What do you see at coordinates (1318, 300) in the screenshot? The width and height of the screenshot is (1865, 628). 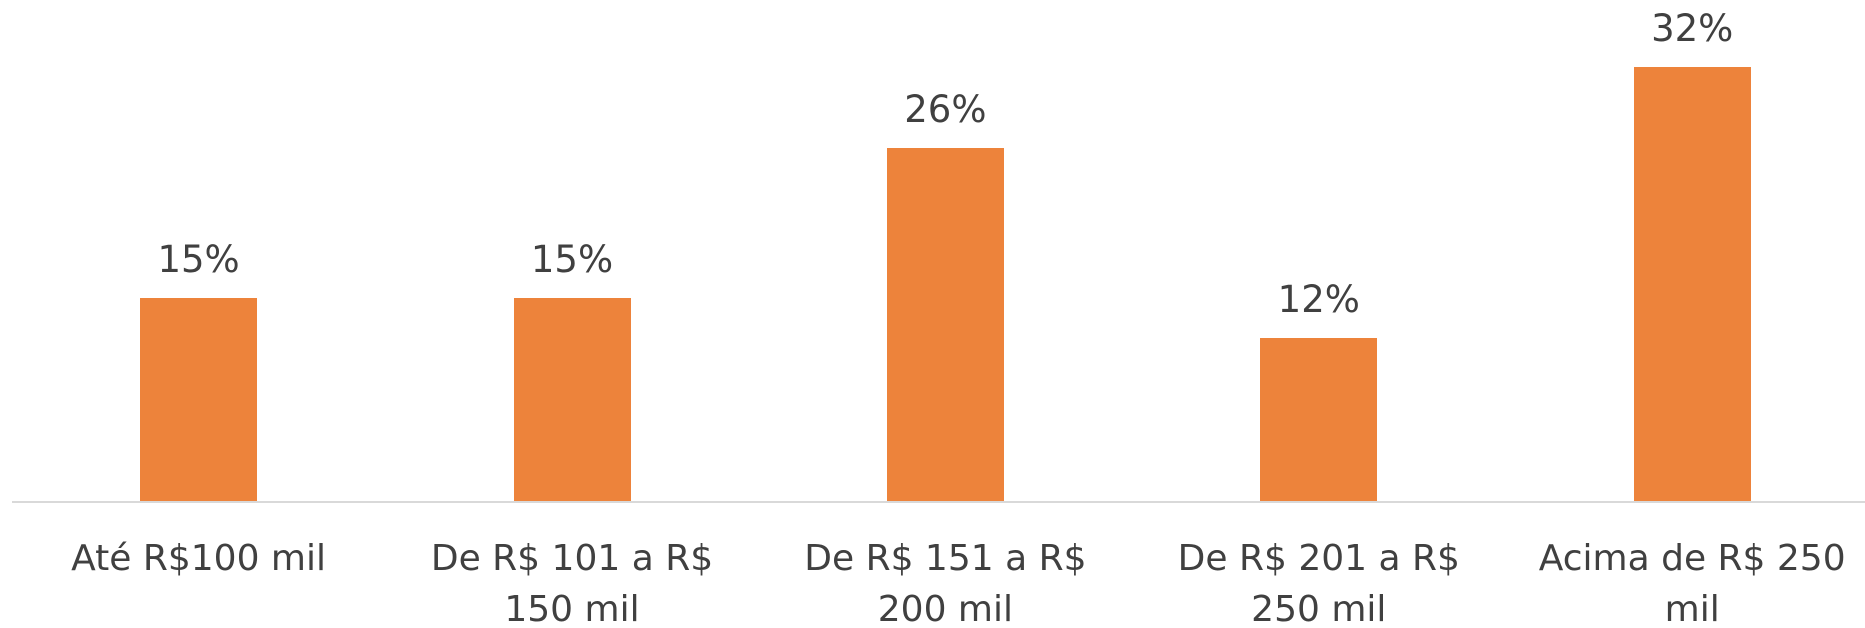 I see `data-label: 12%` at bounding box center [1318, 300].